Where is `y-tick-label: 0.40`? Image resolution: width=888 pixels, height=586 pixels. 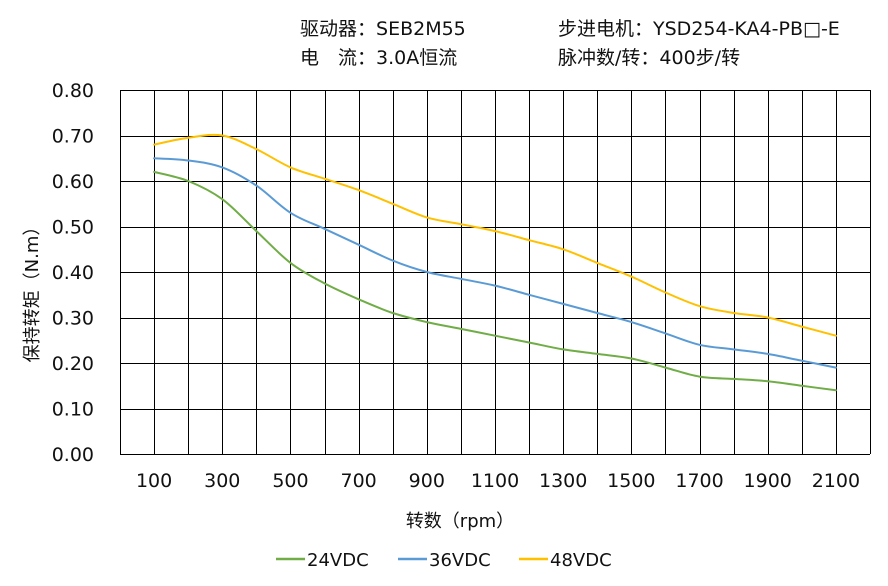
y-tick-label: 0.40 is located at coordinates (73, 273).